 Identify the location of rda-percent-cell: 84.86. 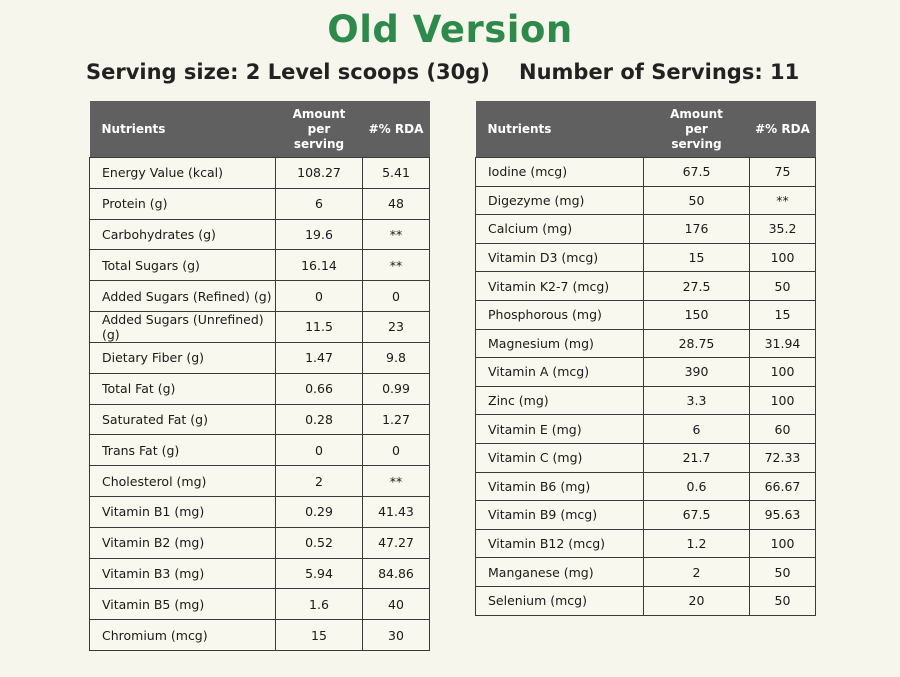
(396, 573).